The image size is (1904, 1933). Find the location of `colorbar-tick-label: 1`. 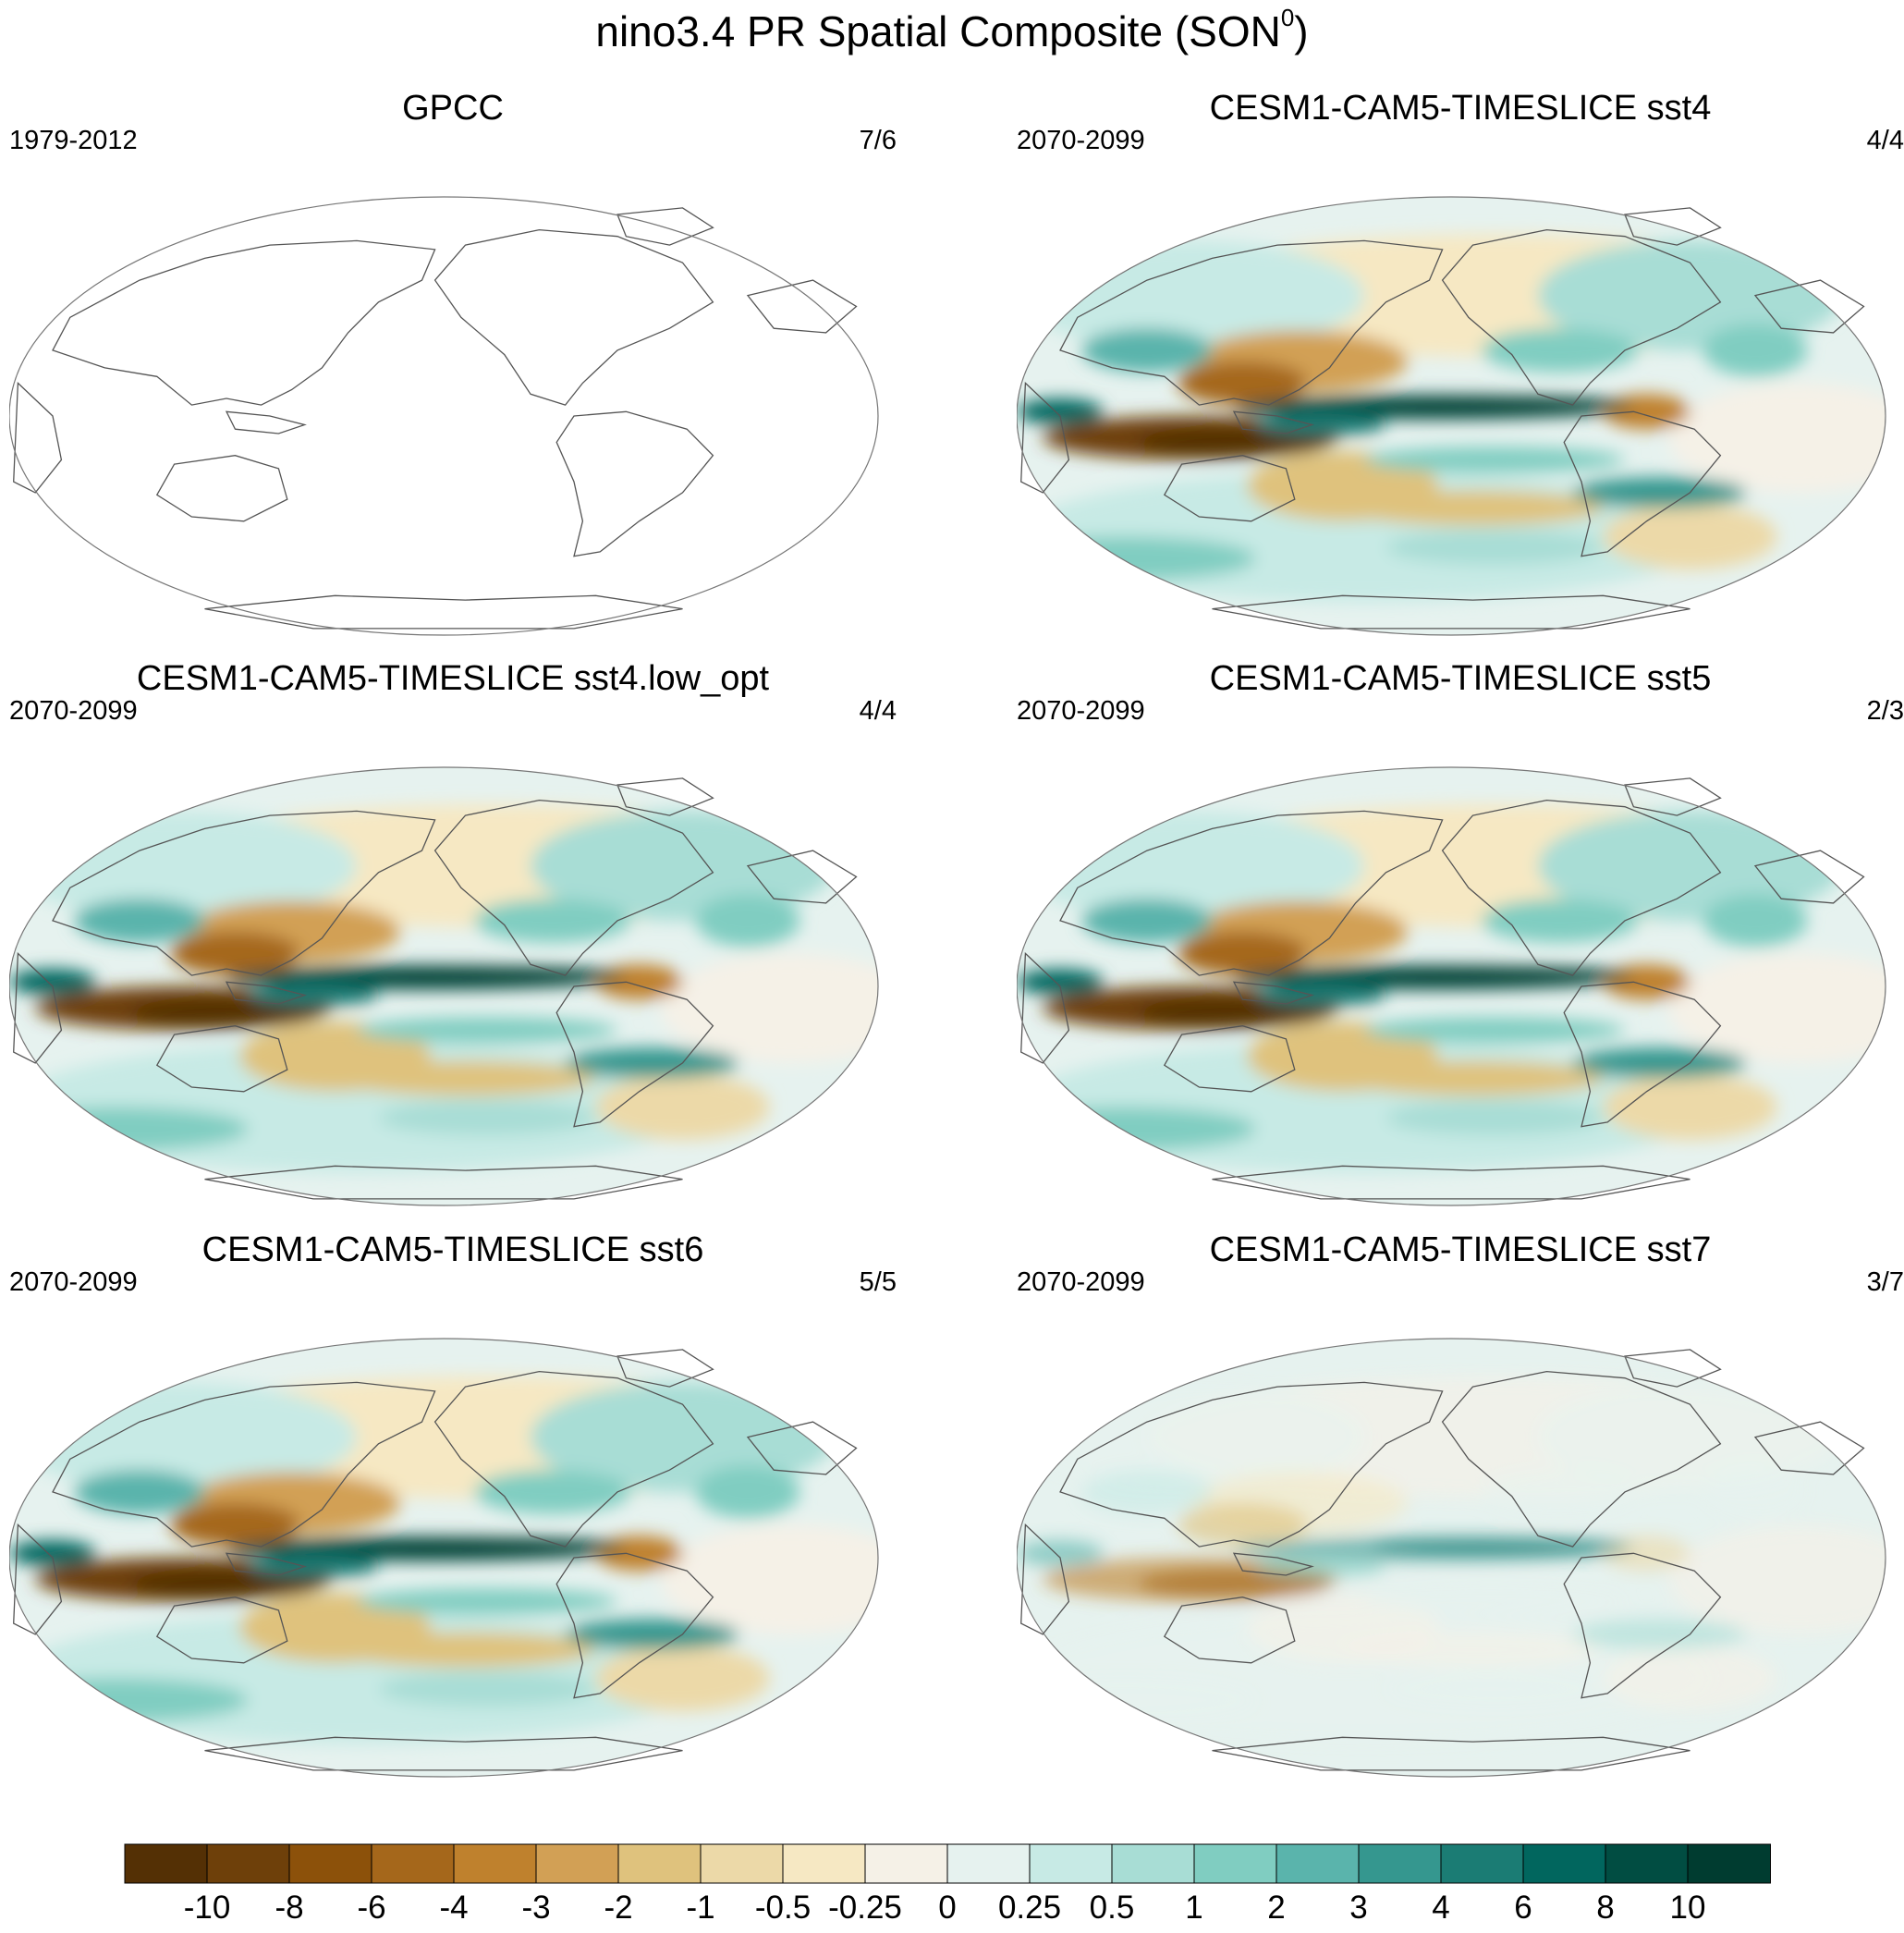

colorbar-tick-label: 1 is located at coordinates (1194, 1908).